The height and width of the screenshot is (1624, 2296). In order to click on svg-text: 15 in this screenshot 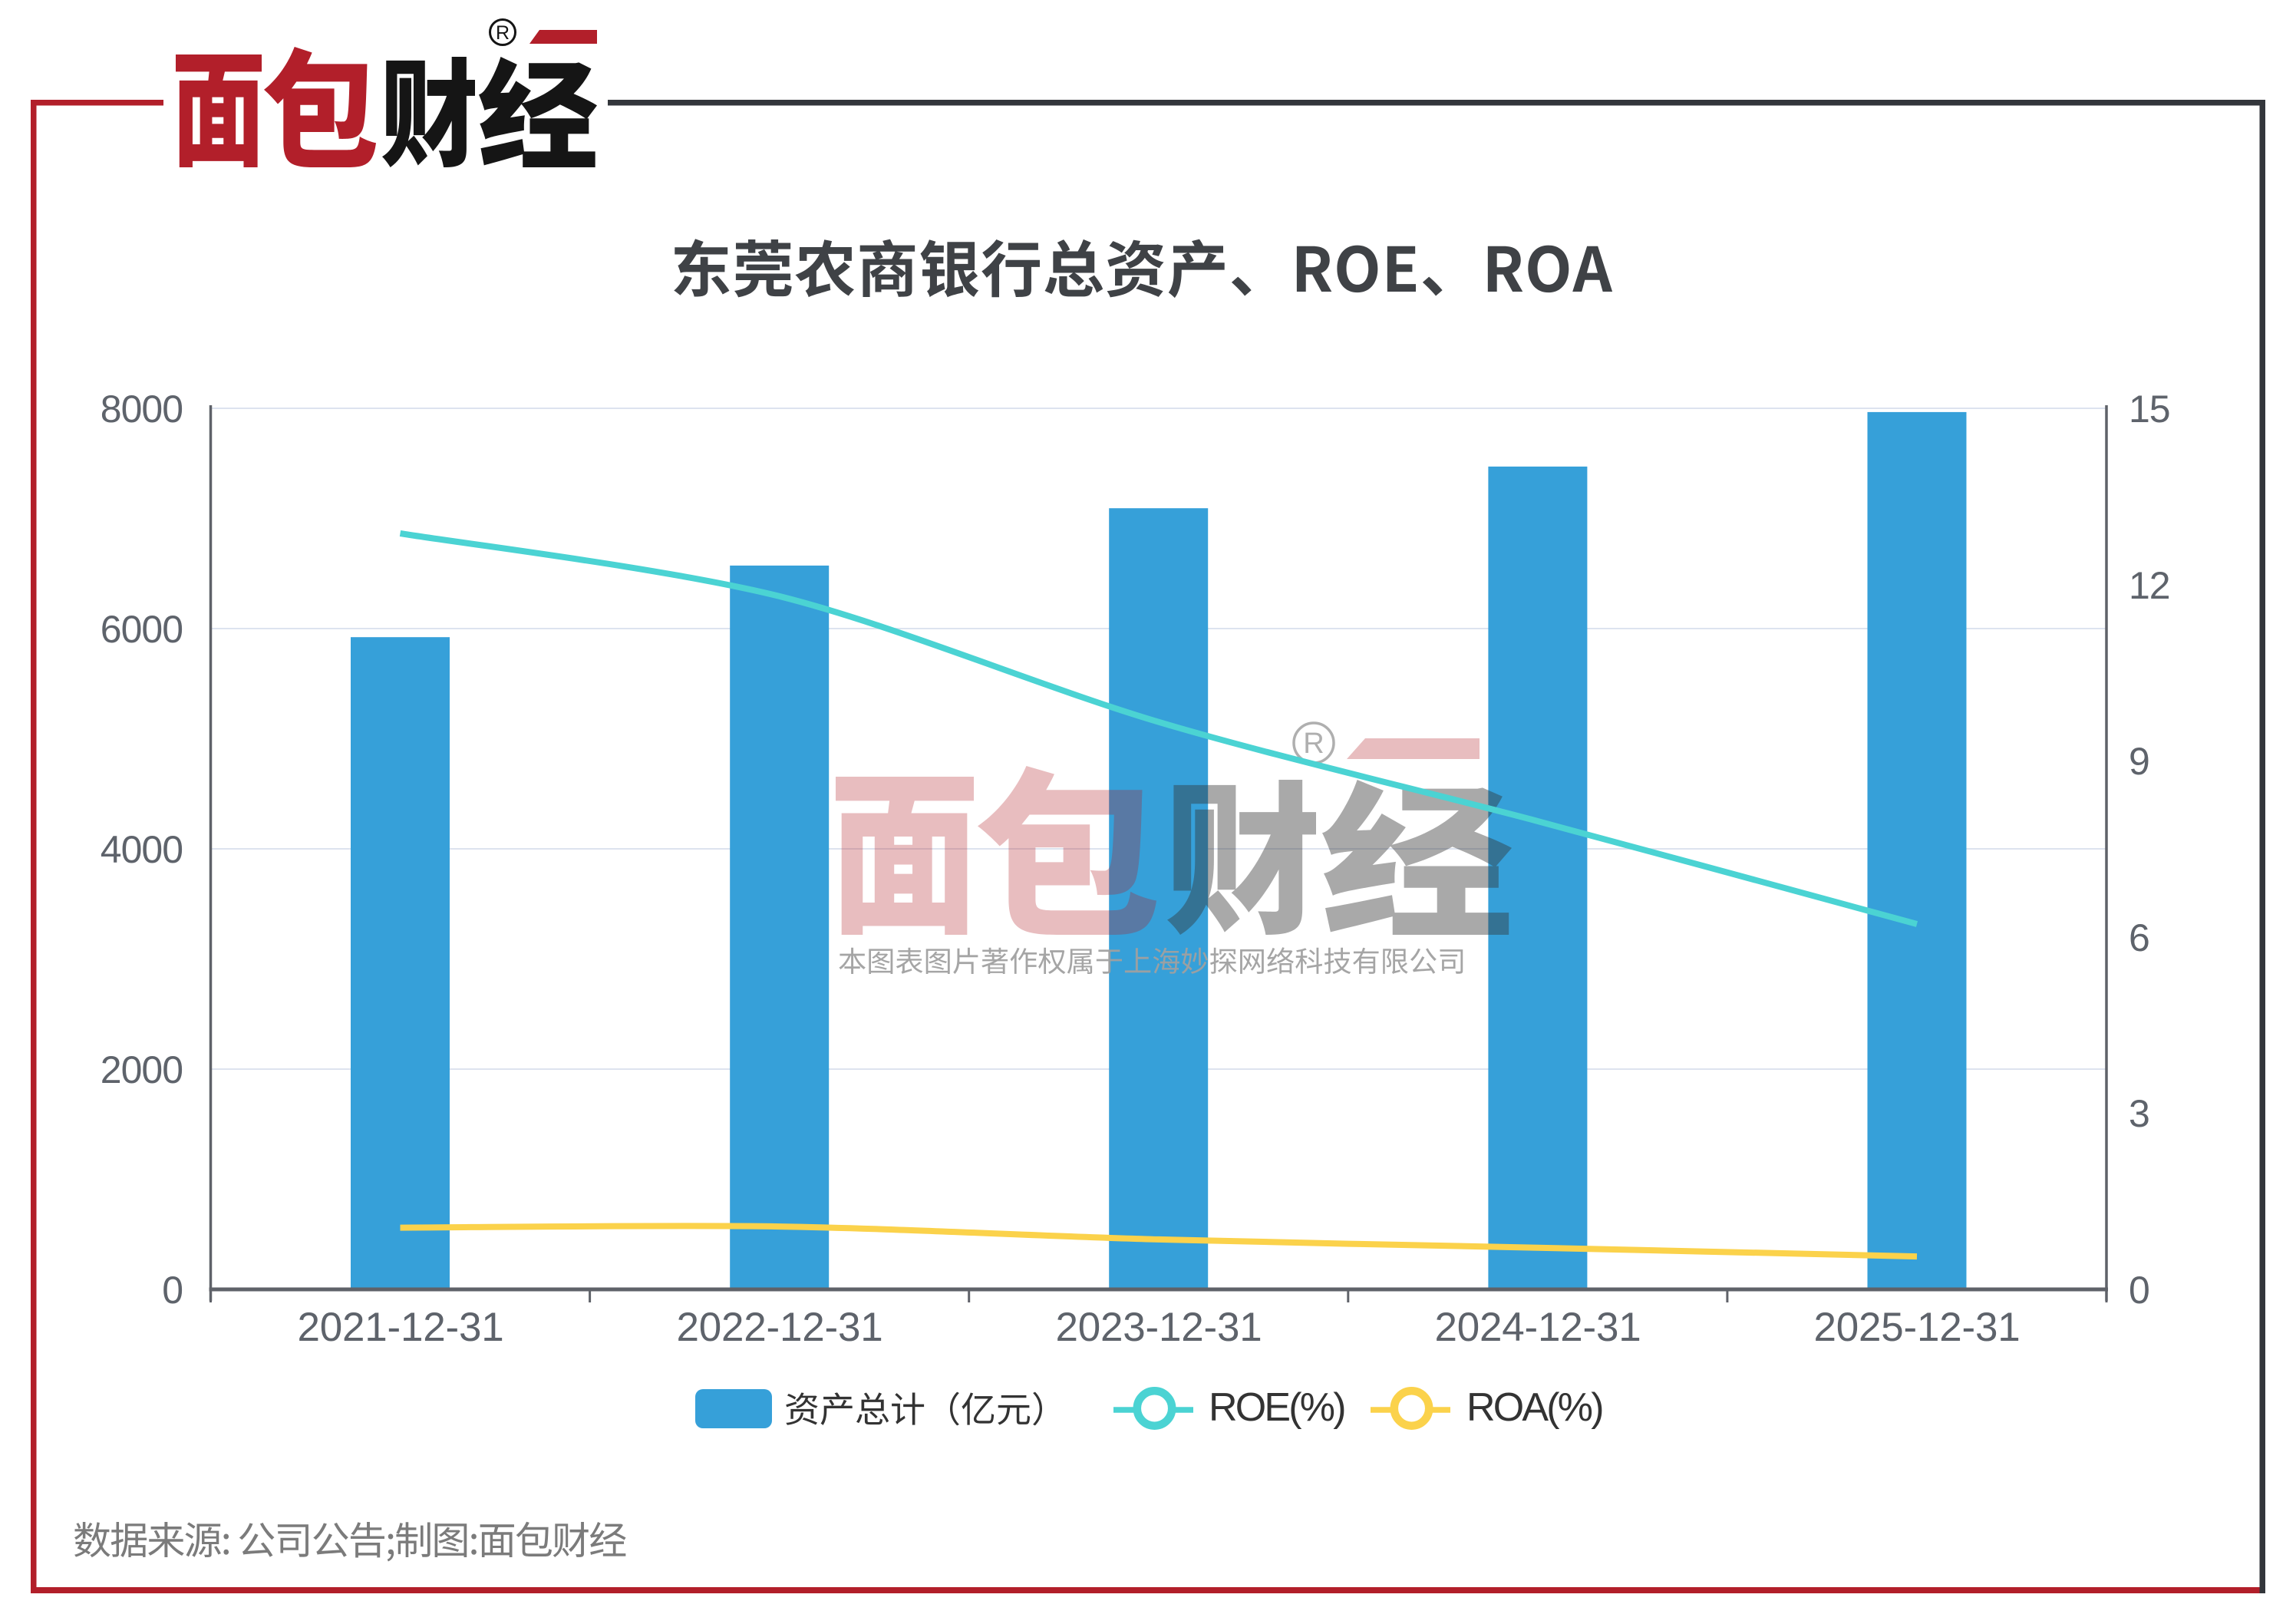, I will do `click(2149, 409)`.